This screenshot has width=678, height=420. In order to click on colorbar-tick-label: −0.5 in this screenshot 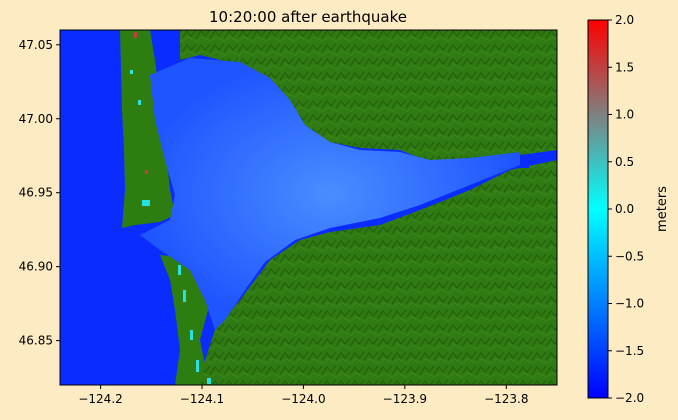, I will do `click(629, 256)`.